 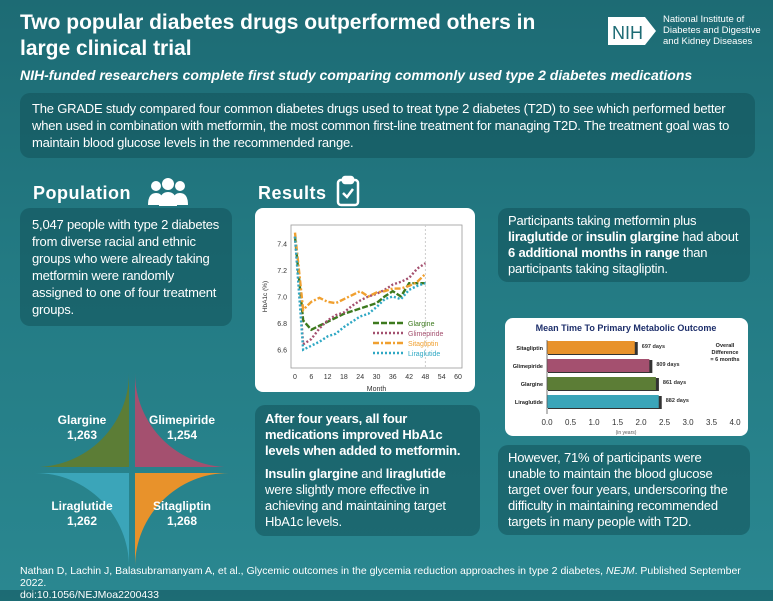 What do you see at coordinates (282, 324) in the screenshot?
I see `y-tick-label: 6.8` at bounding box center [282, 324].